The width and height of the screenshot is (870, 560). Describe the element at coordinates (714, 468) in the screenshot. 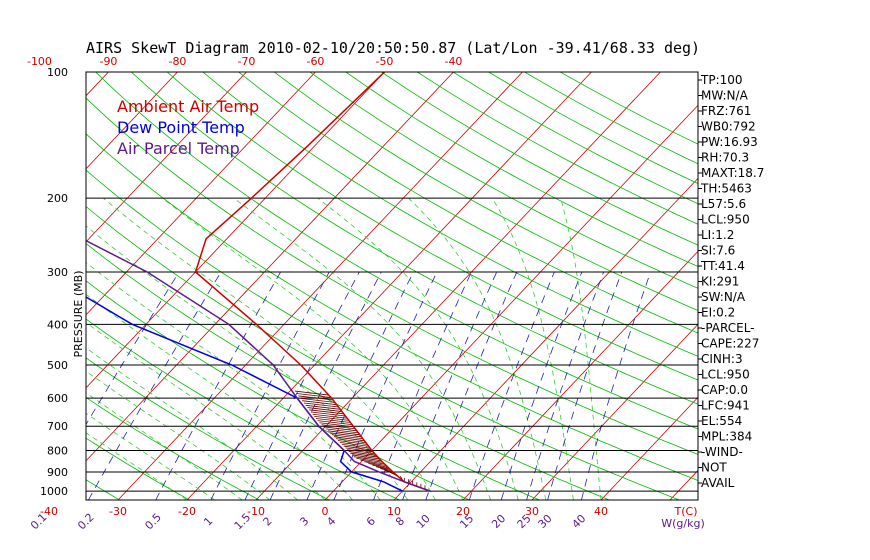

I see `stat-value: NOT` at that location.